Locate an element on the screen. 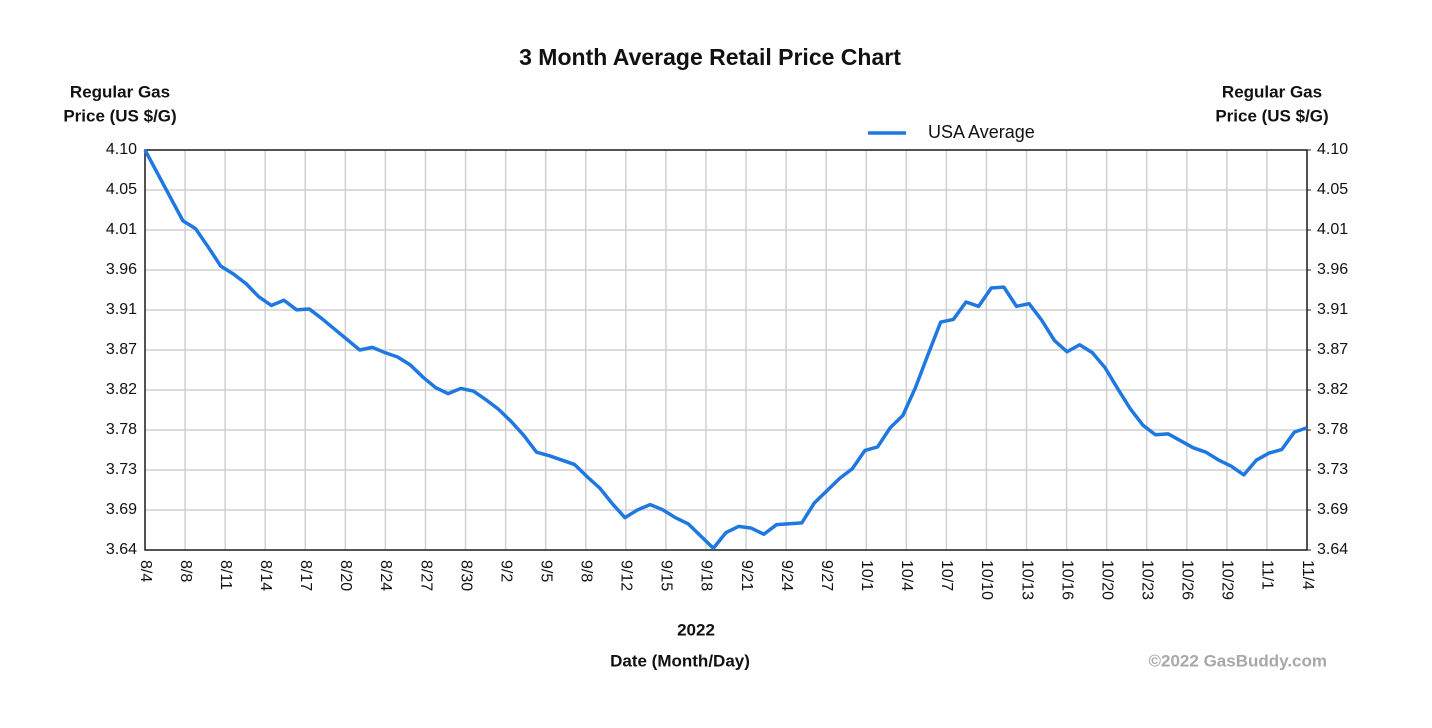 Image resolution: width=1432 pixels, height=728 pixels. y2-tick-label: 3.96 is located at coordinates (1332, 269).